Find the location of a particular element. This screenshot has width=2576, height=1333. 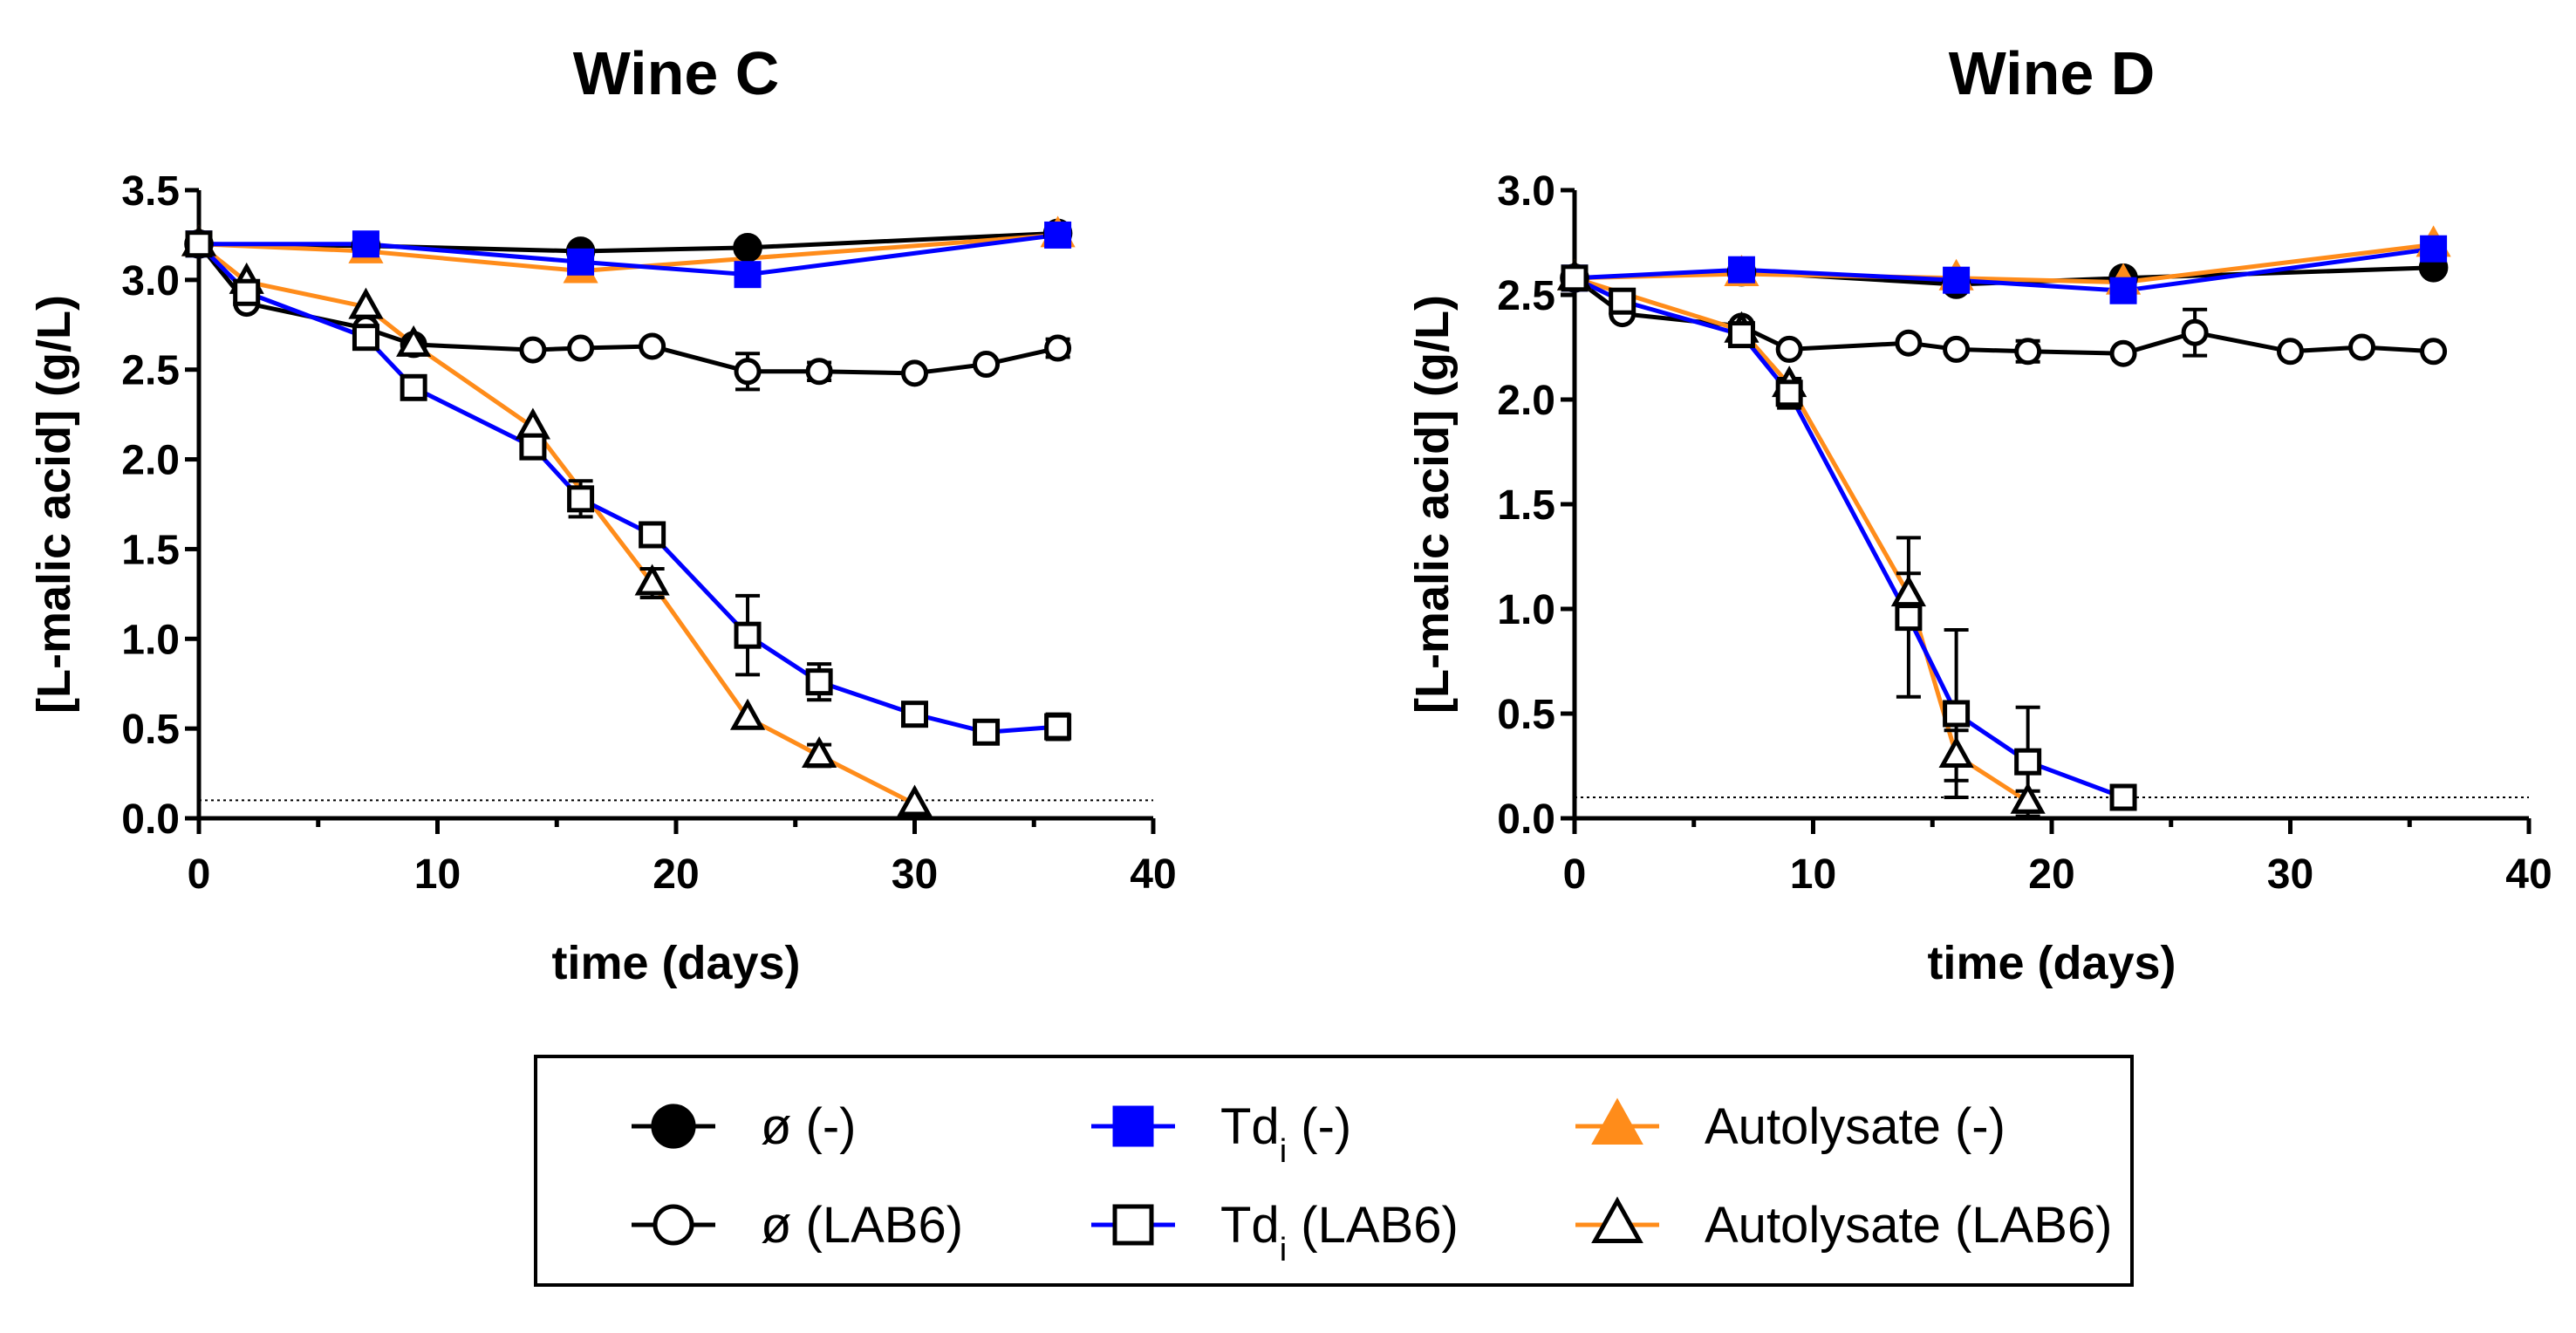

wine-d-line-tdi is located at coordinates (2004, 269).